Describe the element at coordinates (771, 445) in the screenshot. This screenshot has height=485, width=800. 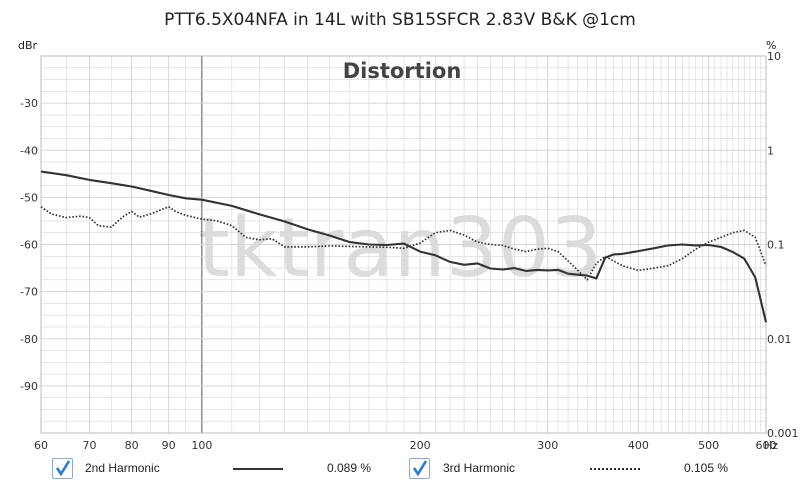
I see `x-axis-unit: Hz` at that location.